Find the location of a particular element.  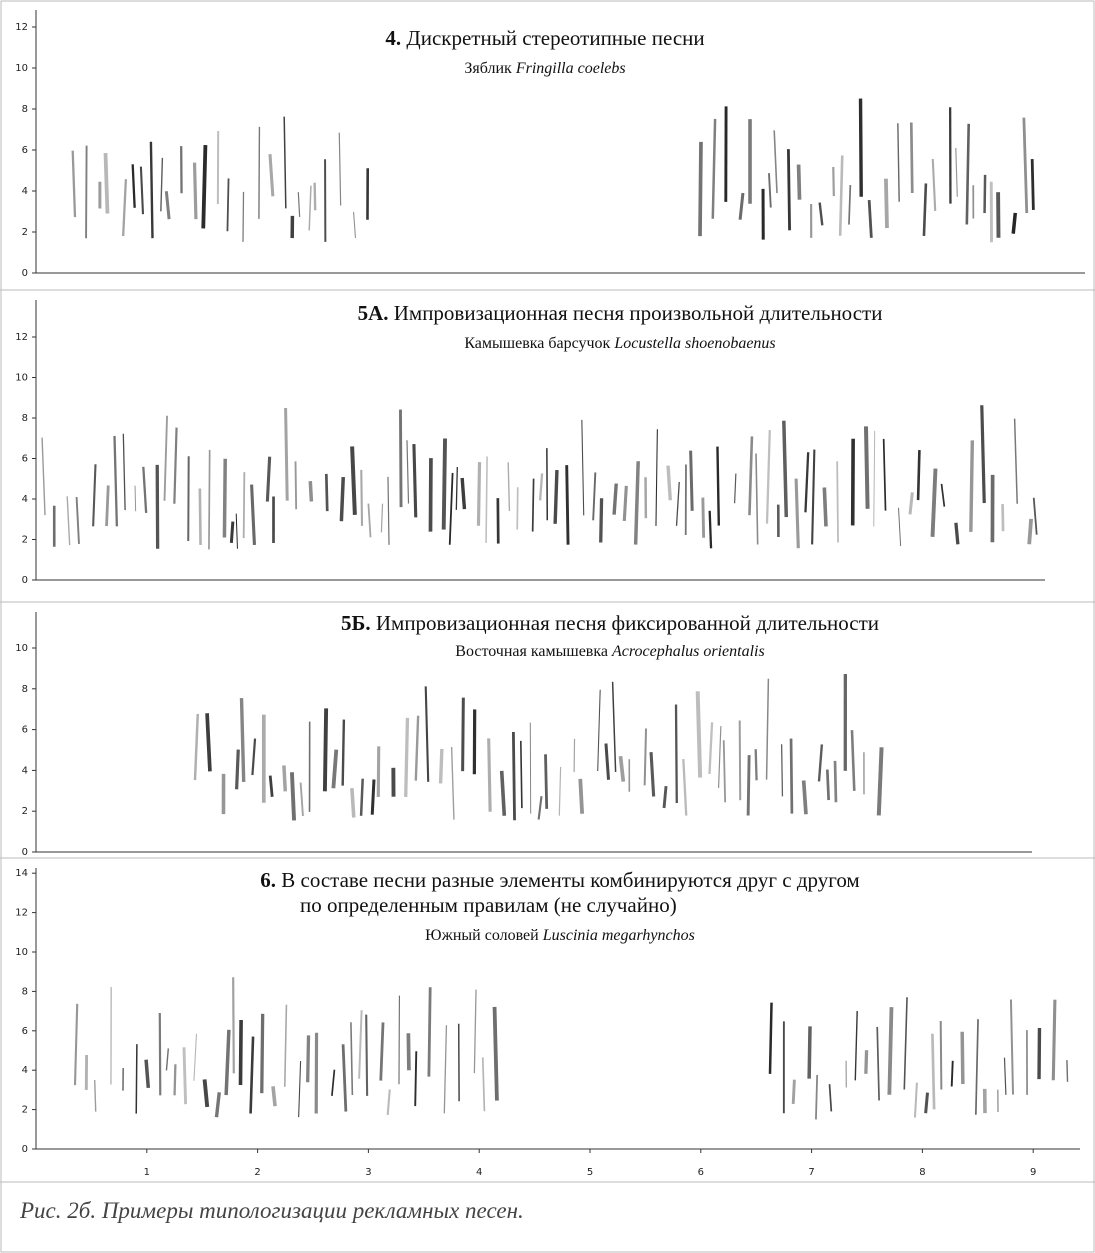

species-lat: Acrocephalus orientalis is located at coordinates (688, 651).